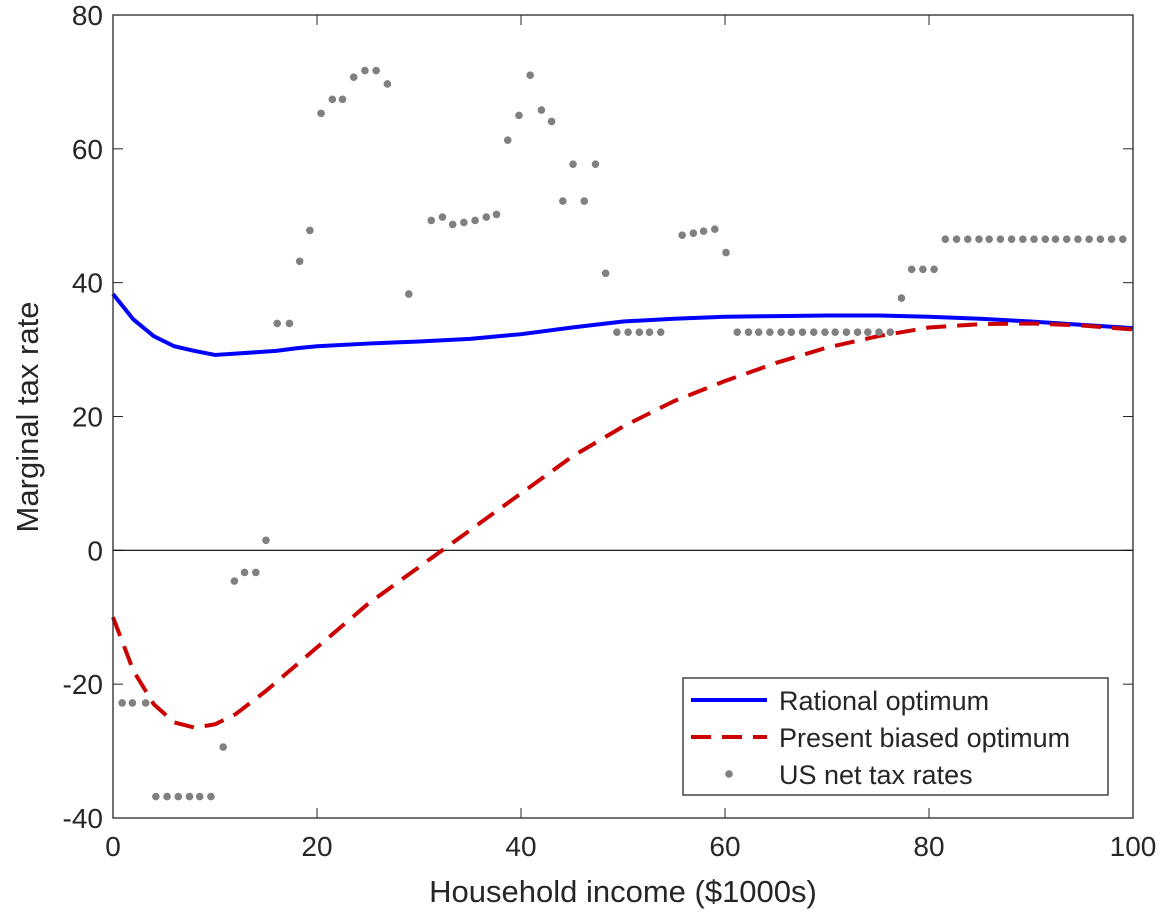  Describe the element at coordinates (87, 15) in the screenshot. I see `y-tick-label: 80` at that location.